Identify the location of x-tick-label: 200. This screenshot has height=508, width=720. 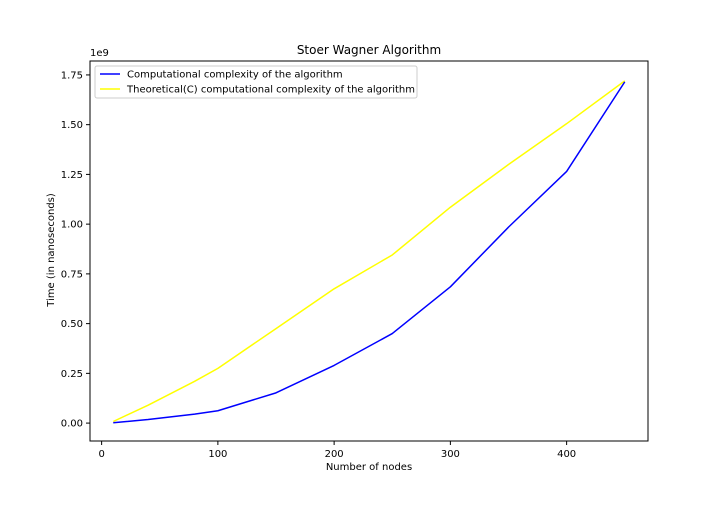
(334, 454).